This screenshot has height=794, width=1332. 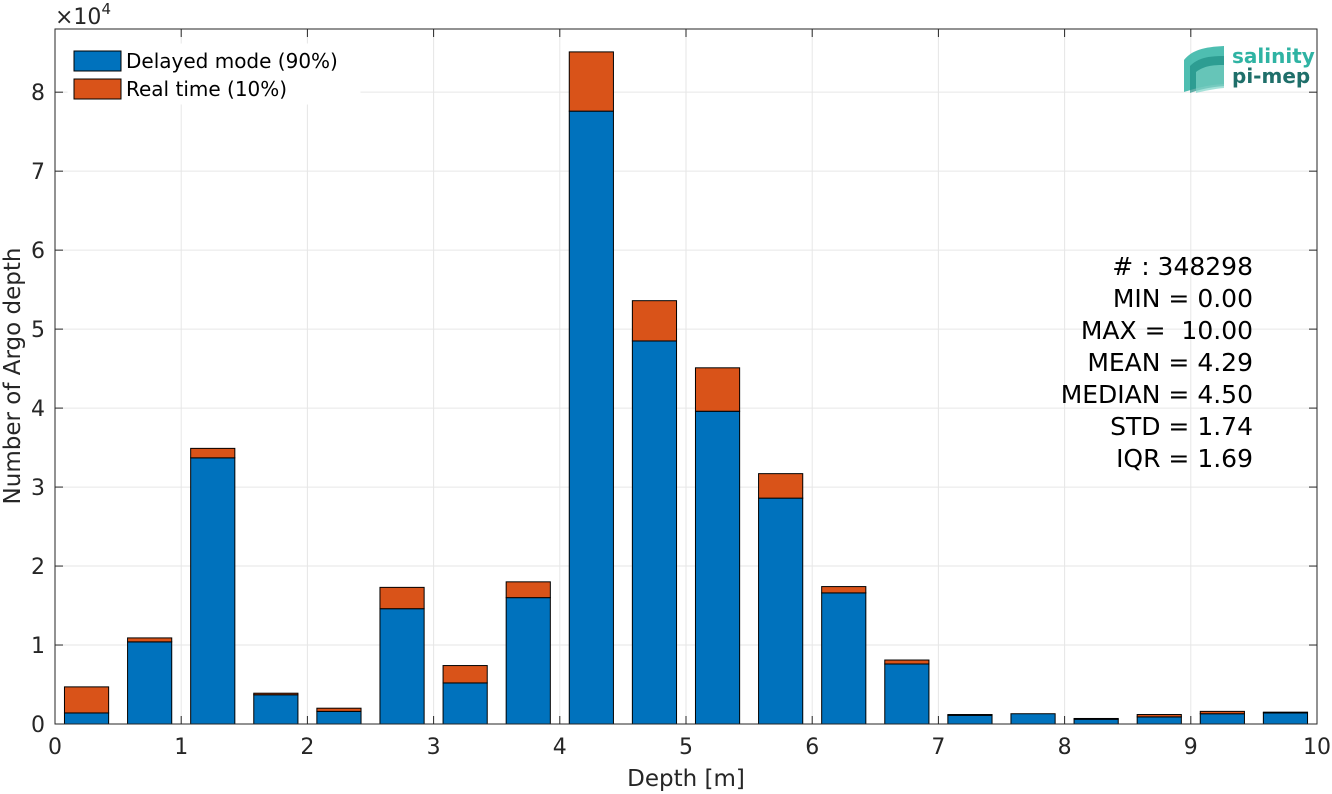 I want to click on y-tick-label: 1, so click(x=38, y=646).